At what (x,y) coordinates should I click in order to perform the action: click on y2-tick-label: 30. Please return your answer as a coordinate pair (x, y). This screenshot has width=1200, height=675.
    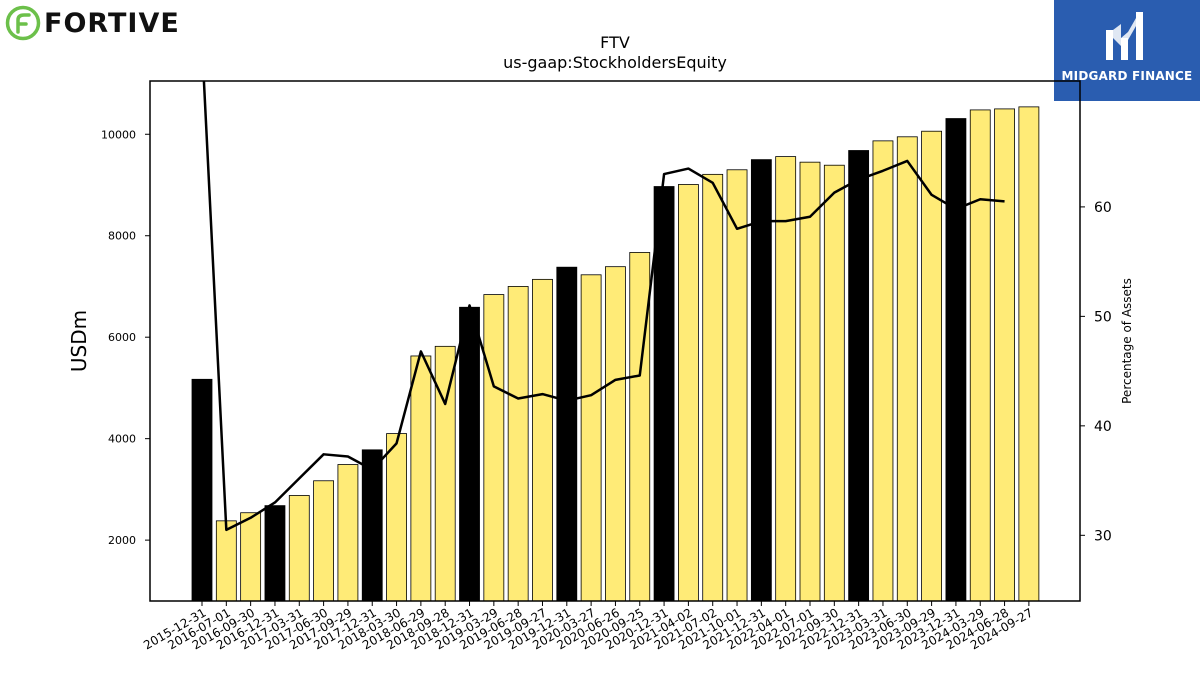
    Looking at the image, I should click on (1103, 536).